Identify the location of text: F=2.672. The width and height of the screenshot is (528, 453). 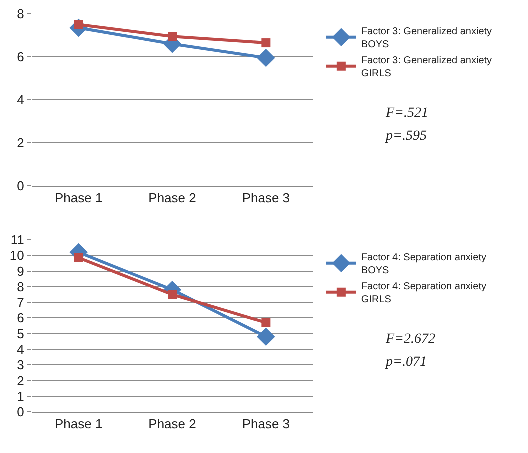
(410, 339).